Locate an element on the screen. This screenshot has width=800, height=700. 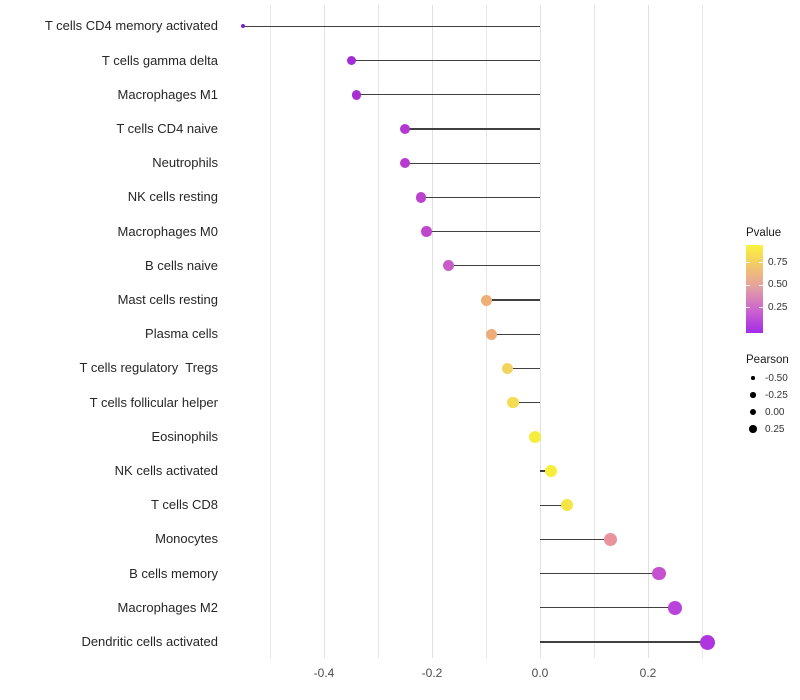
y-axis-label: Plasma cells is located at coordinates (181, 334).